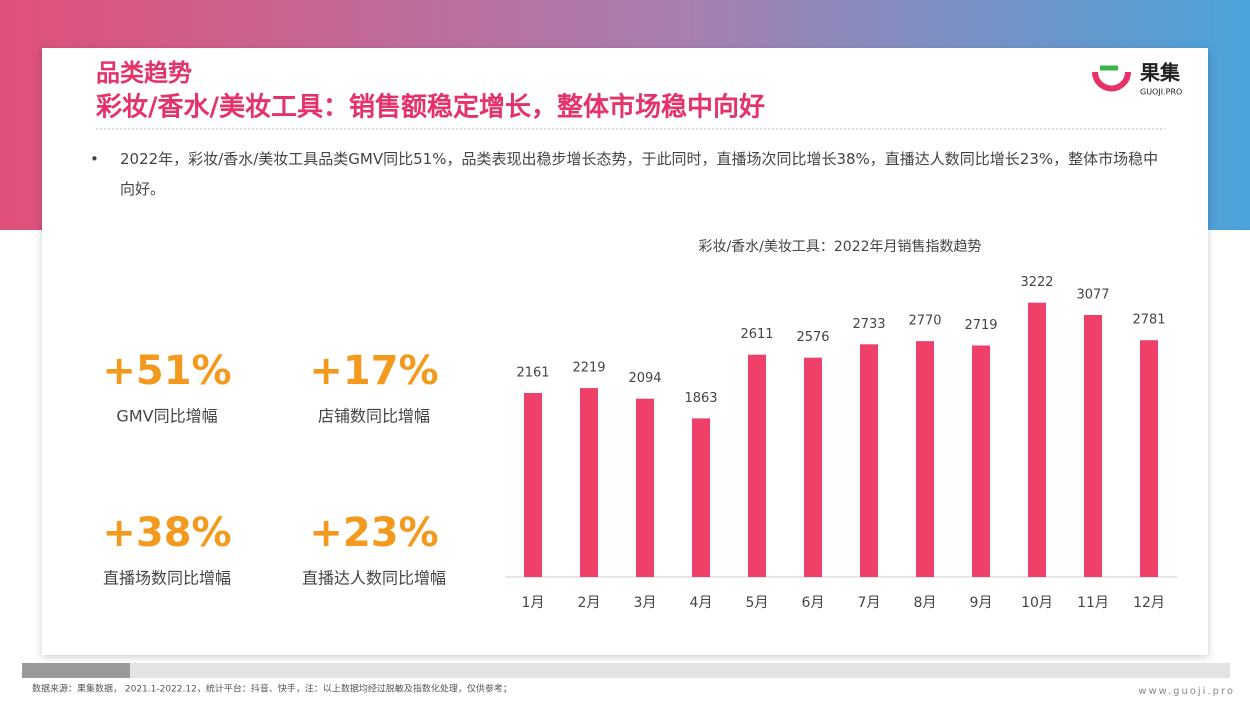 The height and width of the screenshot is (703, 1250). Describe the element at coordinates (644, 378) in the screenshot. I see `value-label: 2094` at that location.